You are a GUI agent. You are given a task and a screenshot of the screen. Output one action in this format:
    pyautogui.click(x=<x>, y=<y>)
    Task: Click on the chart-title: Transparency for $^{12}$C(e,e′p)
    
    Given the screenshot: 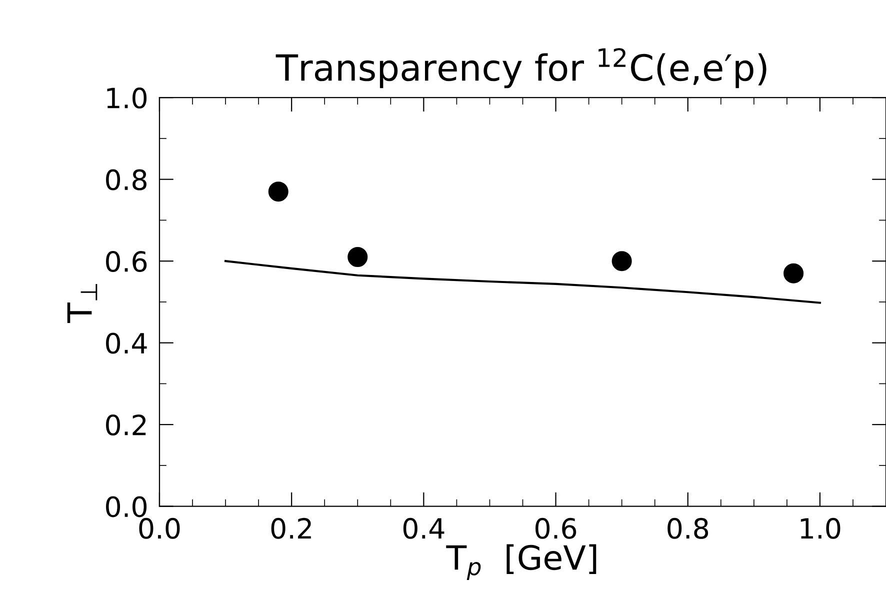 What is the action you would take?
    pyautogui.click(x=521, y=68)
    